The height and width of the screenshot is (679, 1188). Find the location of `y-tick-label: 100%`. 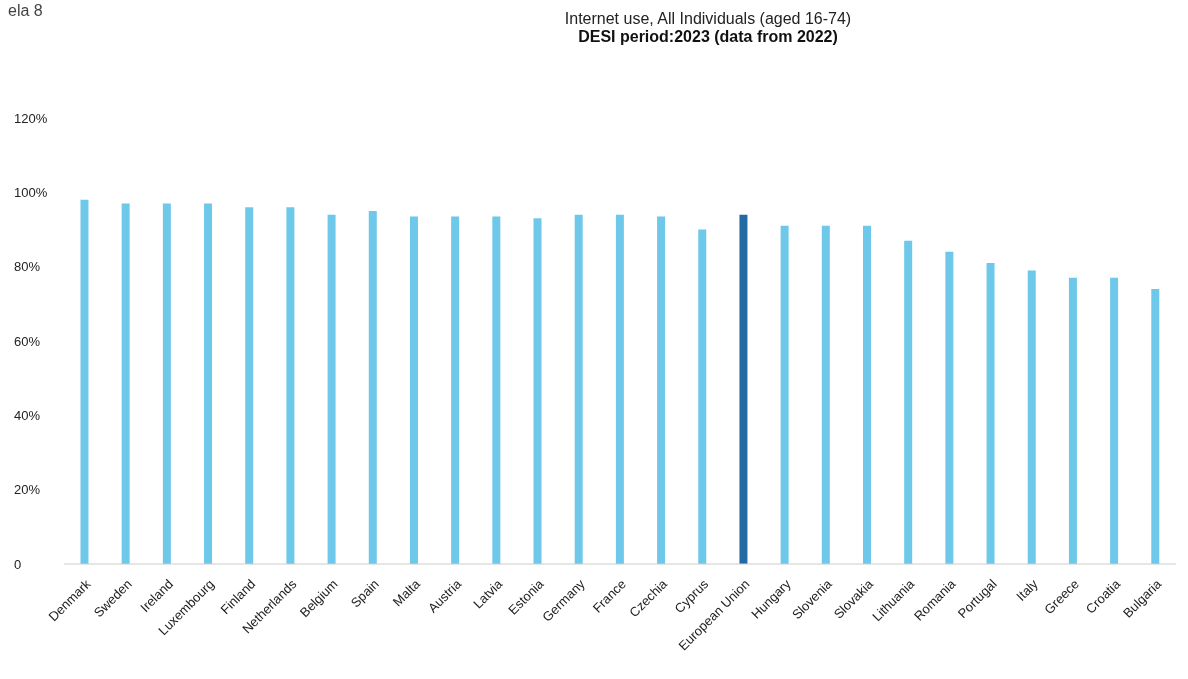

y-tick-label: 100% is located at coordinates (31, 192).